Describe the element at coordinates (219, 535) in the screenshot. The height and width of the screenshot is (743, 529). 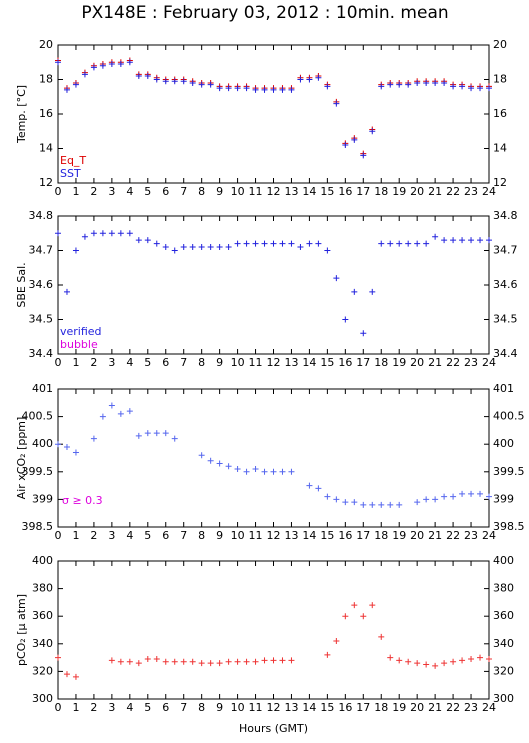
I see `x-tick-label: 9` at that location.